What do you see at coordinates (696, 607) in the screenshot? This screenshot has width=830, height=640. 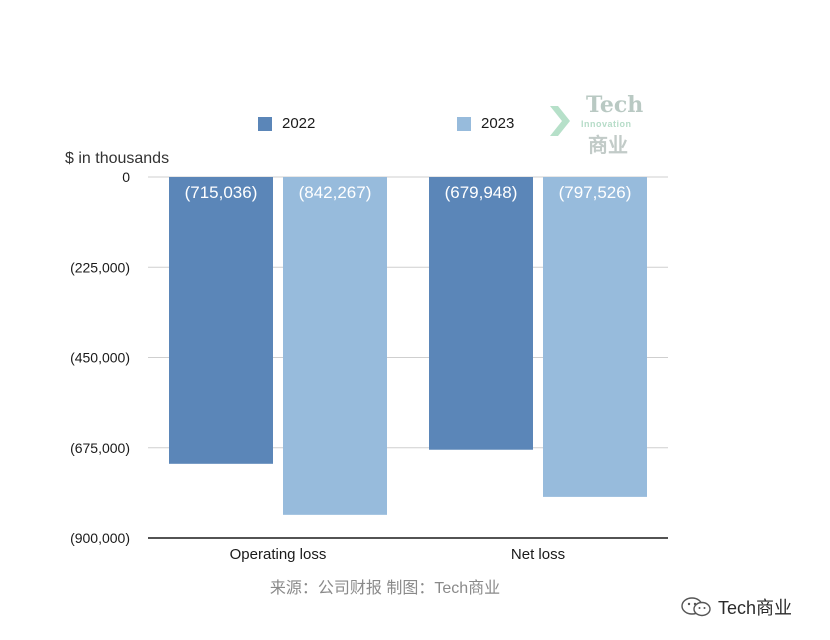 I see `wechat-icon` at bounding box center [696, 607].